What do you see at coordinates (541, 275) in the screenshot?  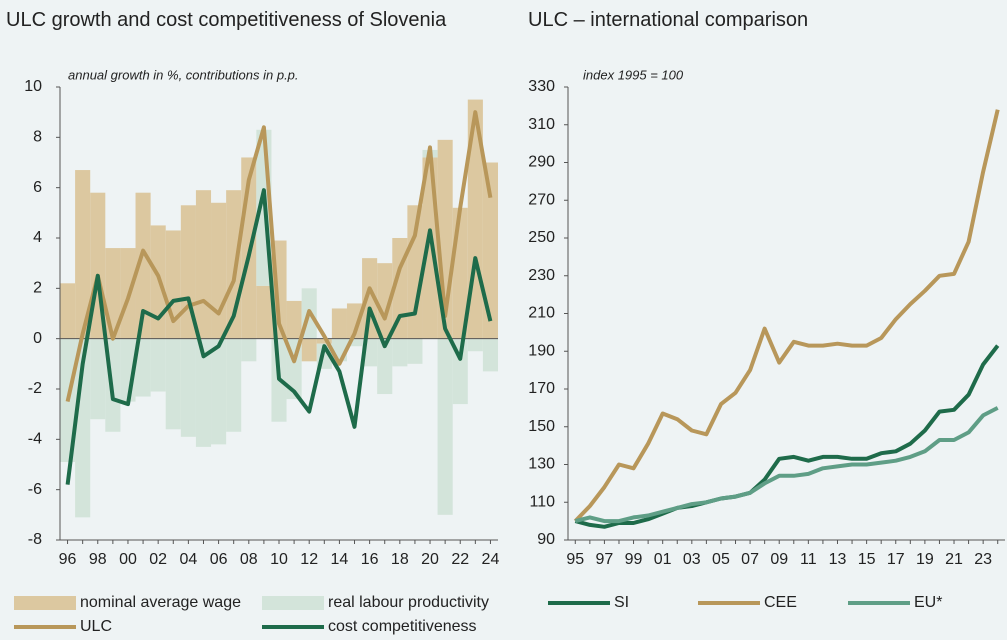 I see `y-tick-label: 230` at bounding box center [541, 275].